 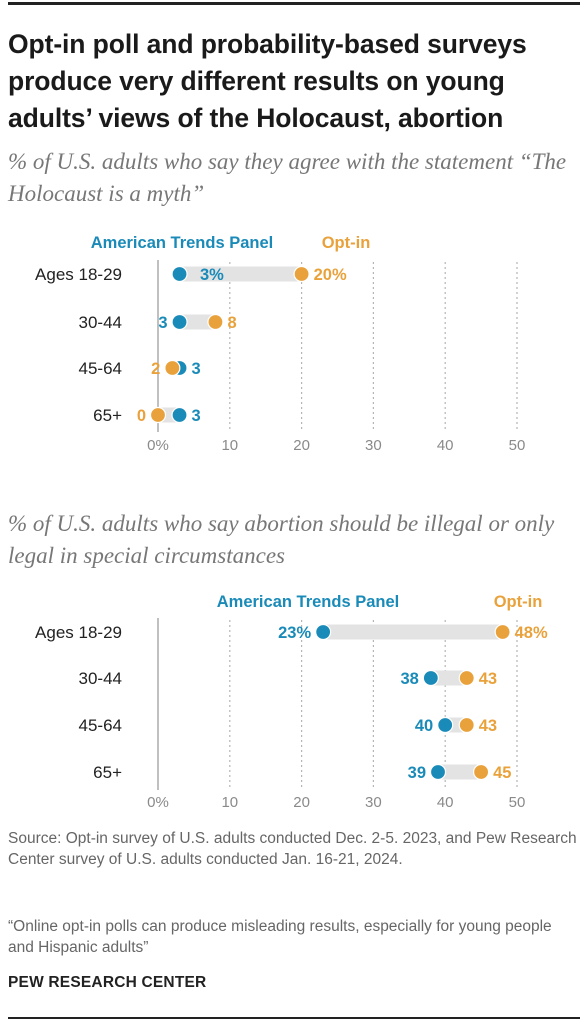 What do you see at coordinates (155, 369) in the screenshot?
I see `value-label-optin: 2` at bounding box center [155, 369].